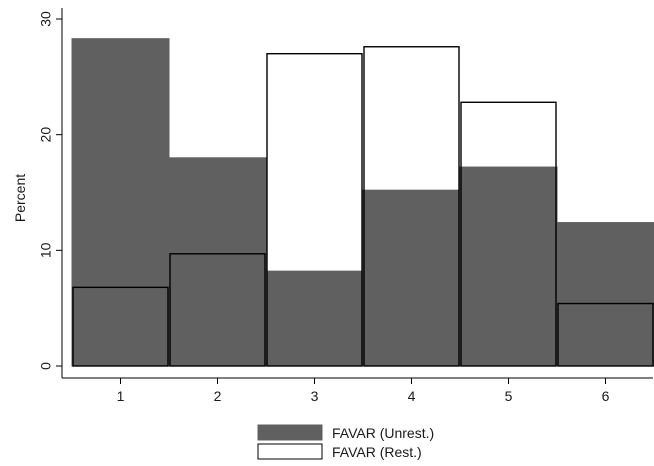 Image resolution: width=654 pixels, height=466 pixels. Describe the element at coordinates (377, 452) in the screenshot. I see `legend-label-rest: FAVAR (Rest.)` at that location.